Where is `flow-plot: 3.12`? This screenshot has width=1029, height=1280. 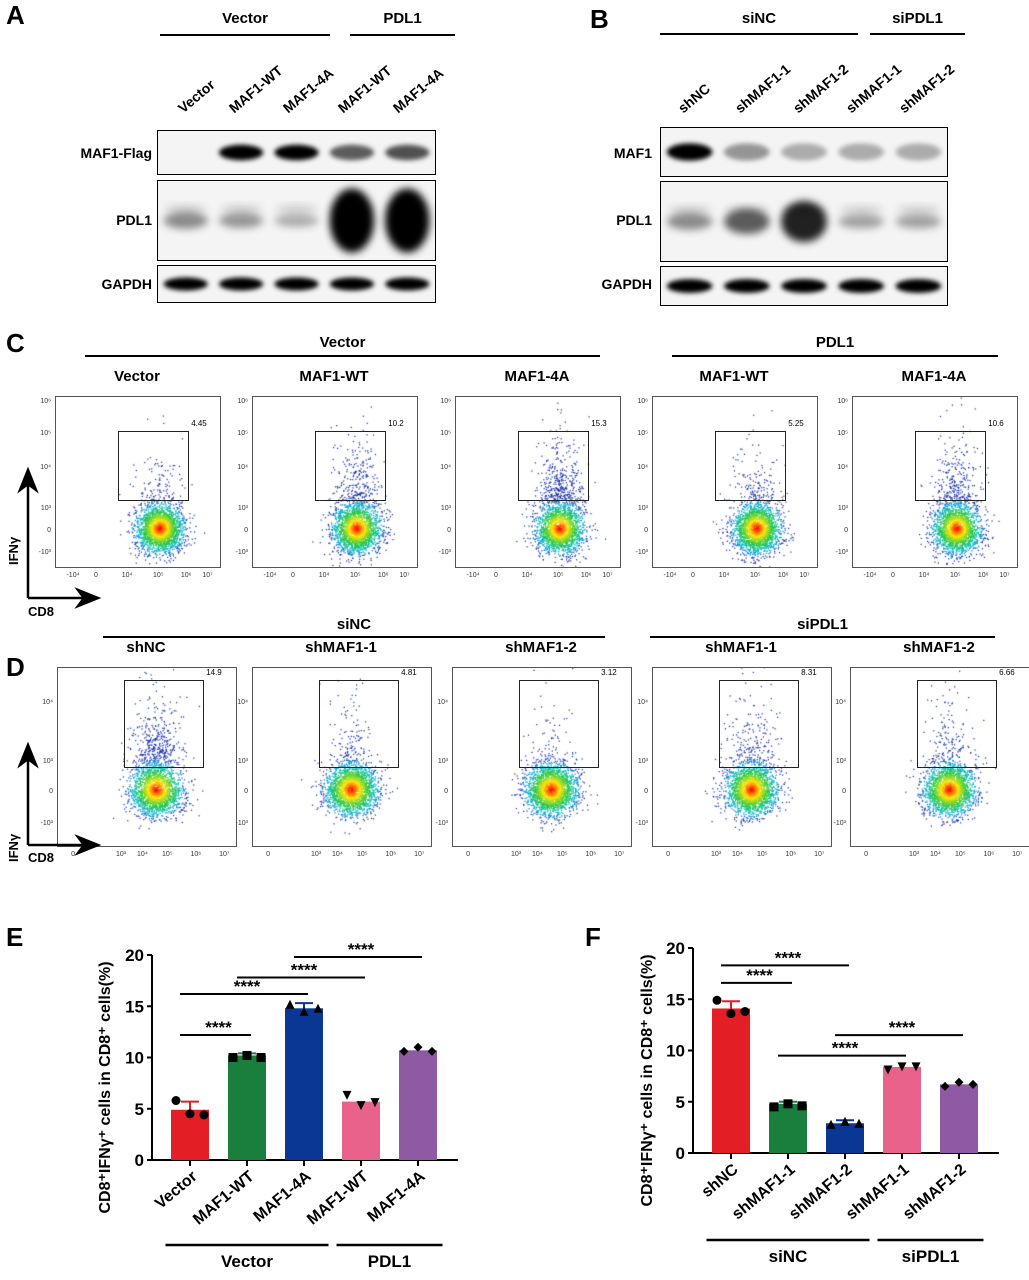
flow-plot: 3.12 is located at coordinates (542, 757).